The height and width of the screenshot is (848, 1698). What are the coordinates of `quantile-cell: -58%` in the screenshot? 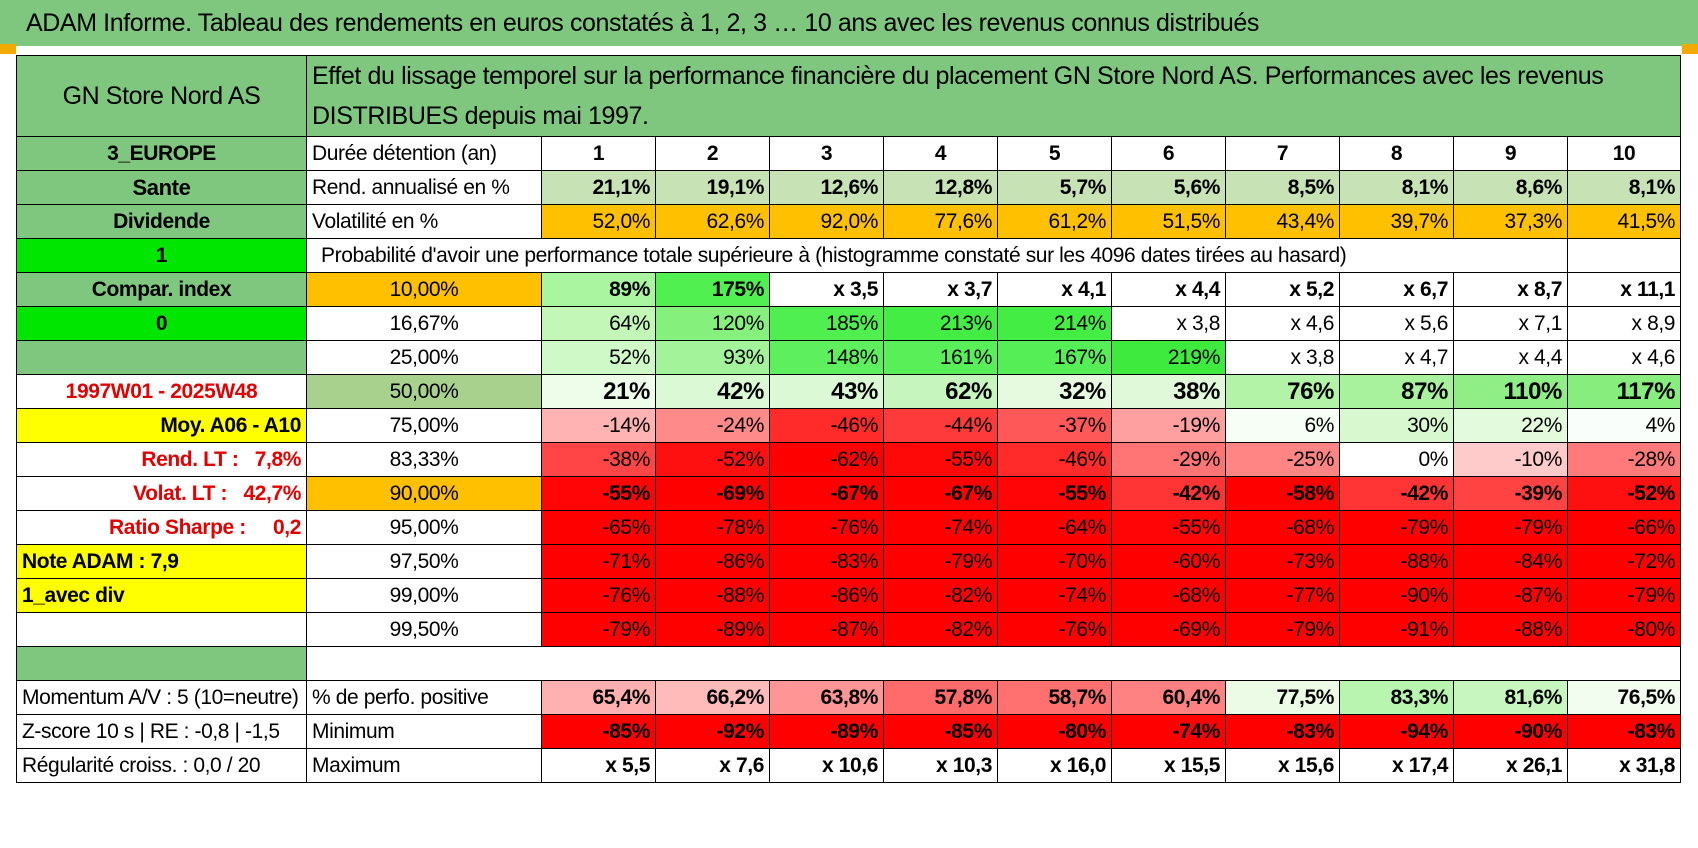 It's located at (1282, 493).